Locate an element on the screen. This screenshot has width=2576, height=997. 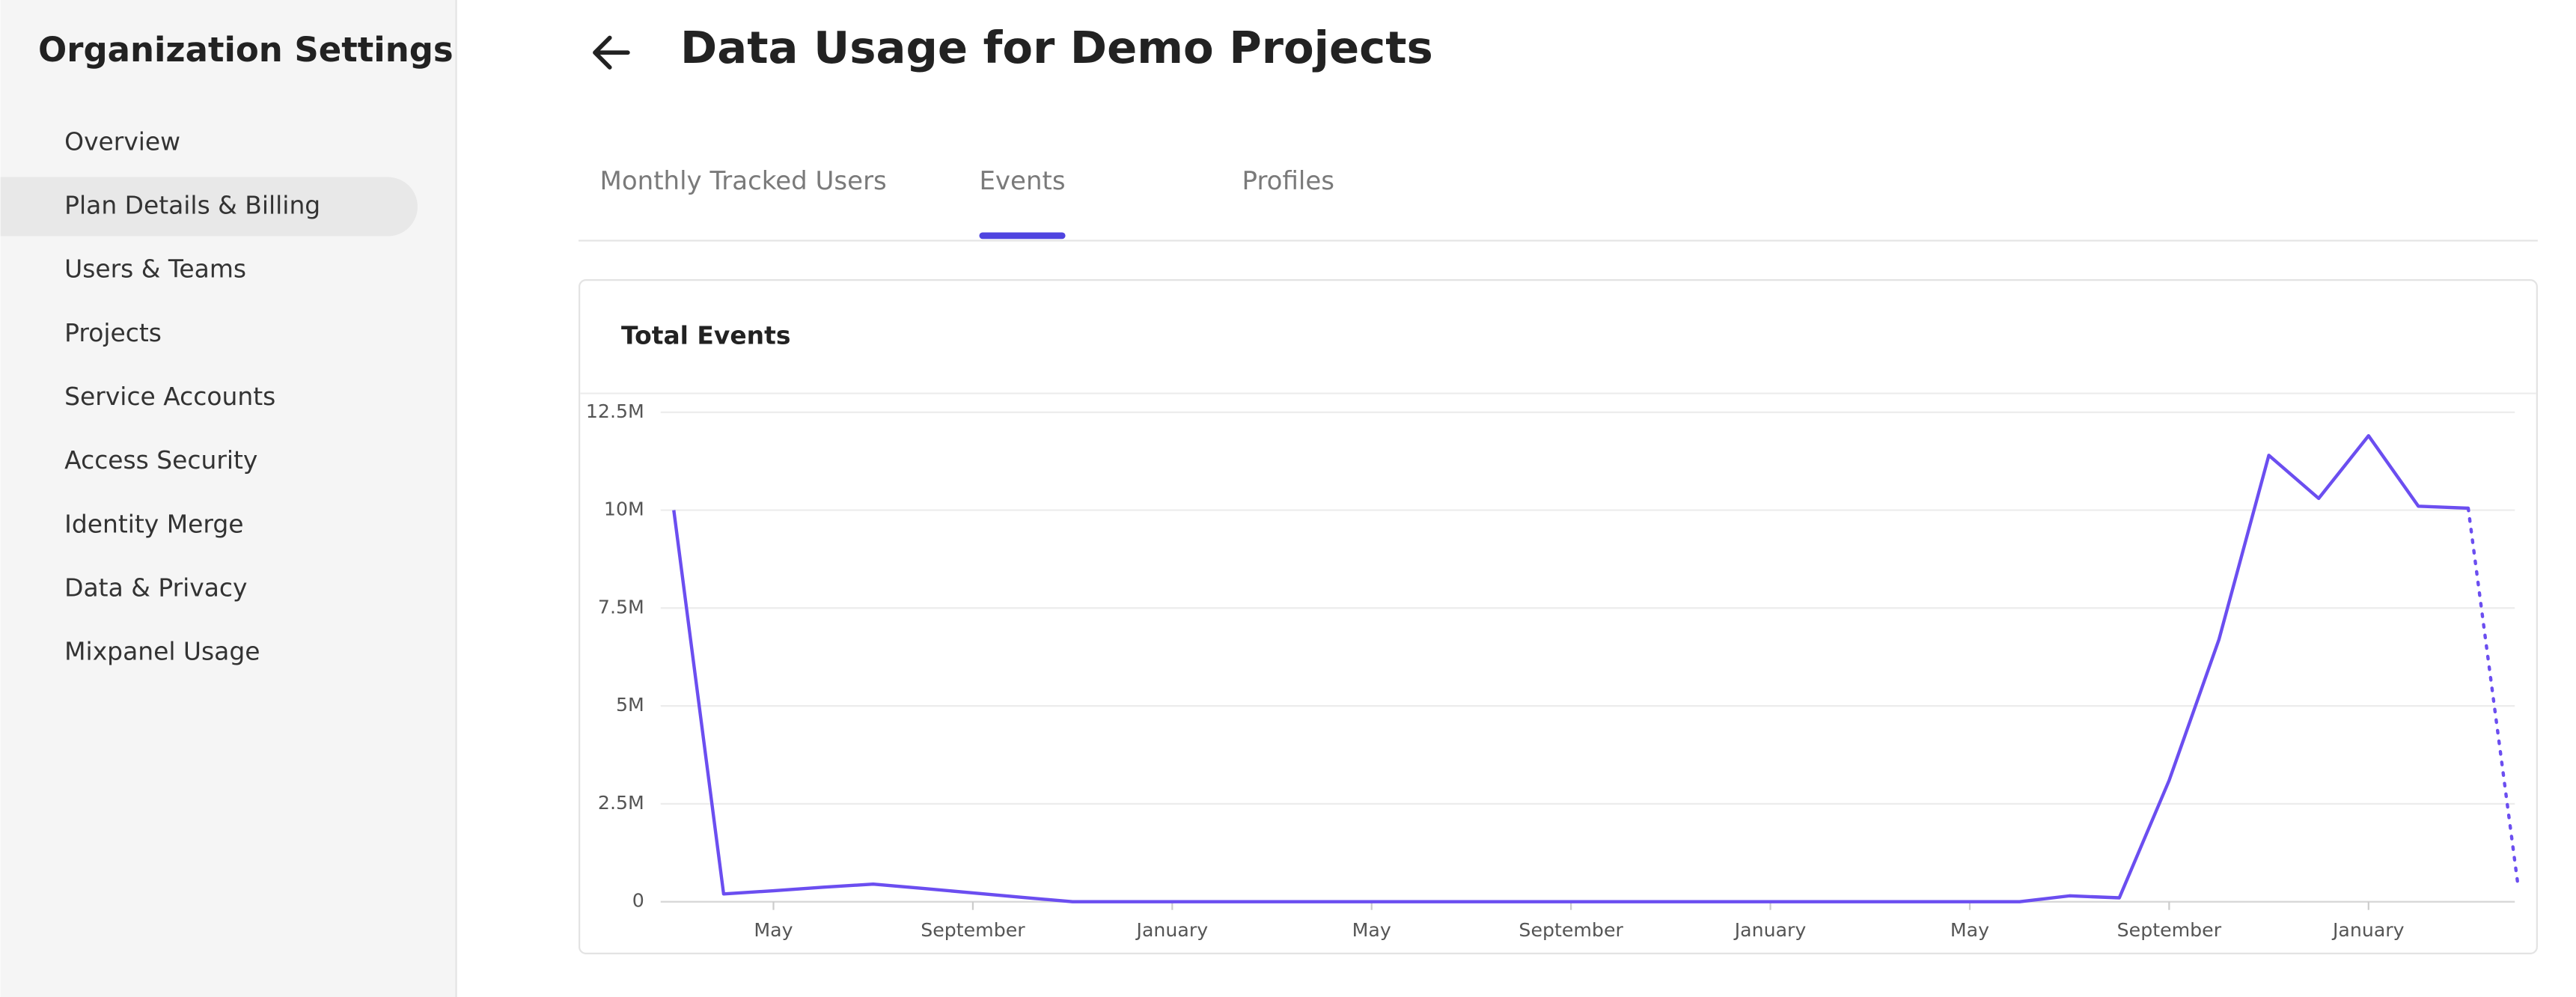
nav-item: Data & Privacy is located at coordinates (155, 587).